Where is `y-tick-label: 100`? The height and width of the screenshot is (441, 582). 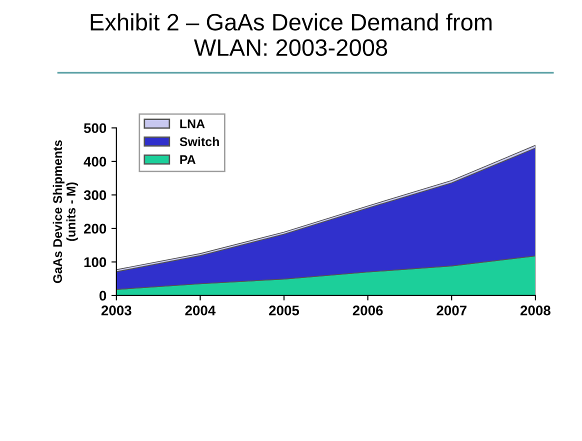
y-tick-label: 100 is located at coordinates (95, 262).